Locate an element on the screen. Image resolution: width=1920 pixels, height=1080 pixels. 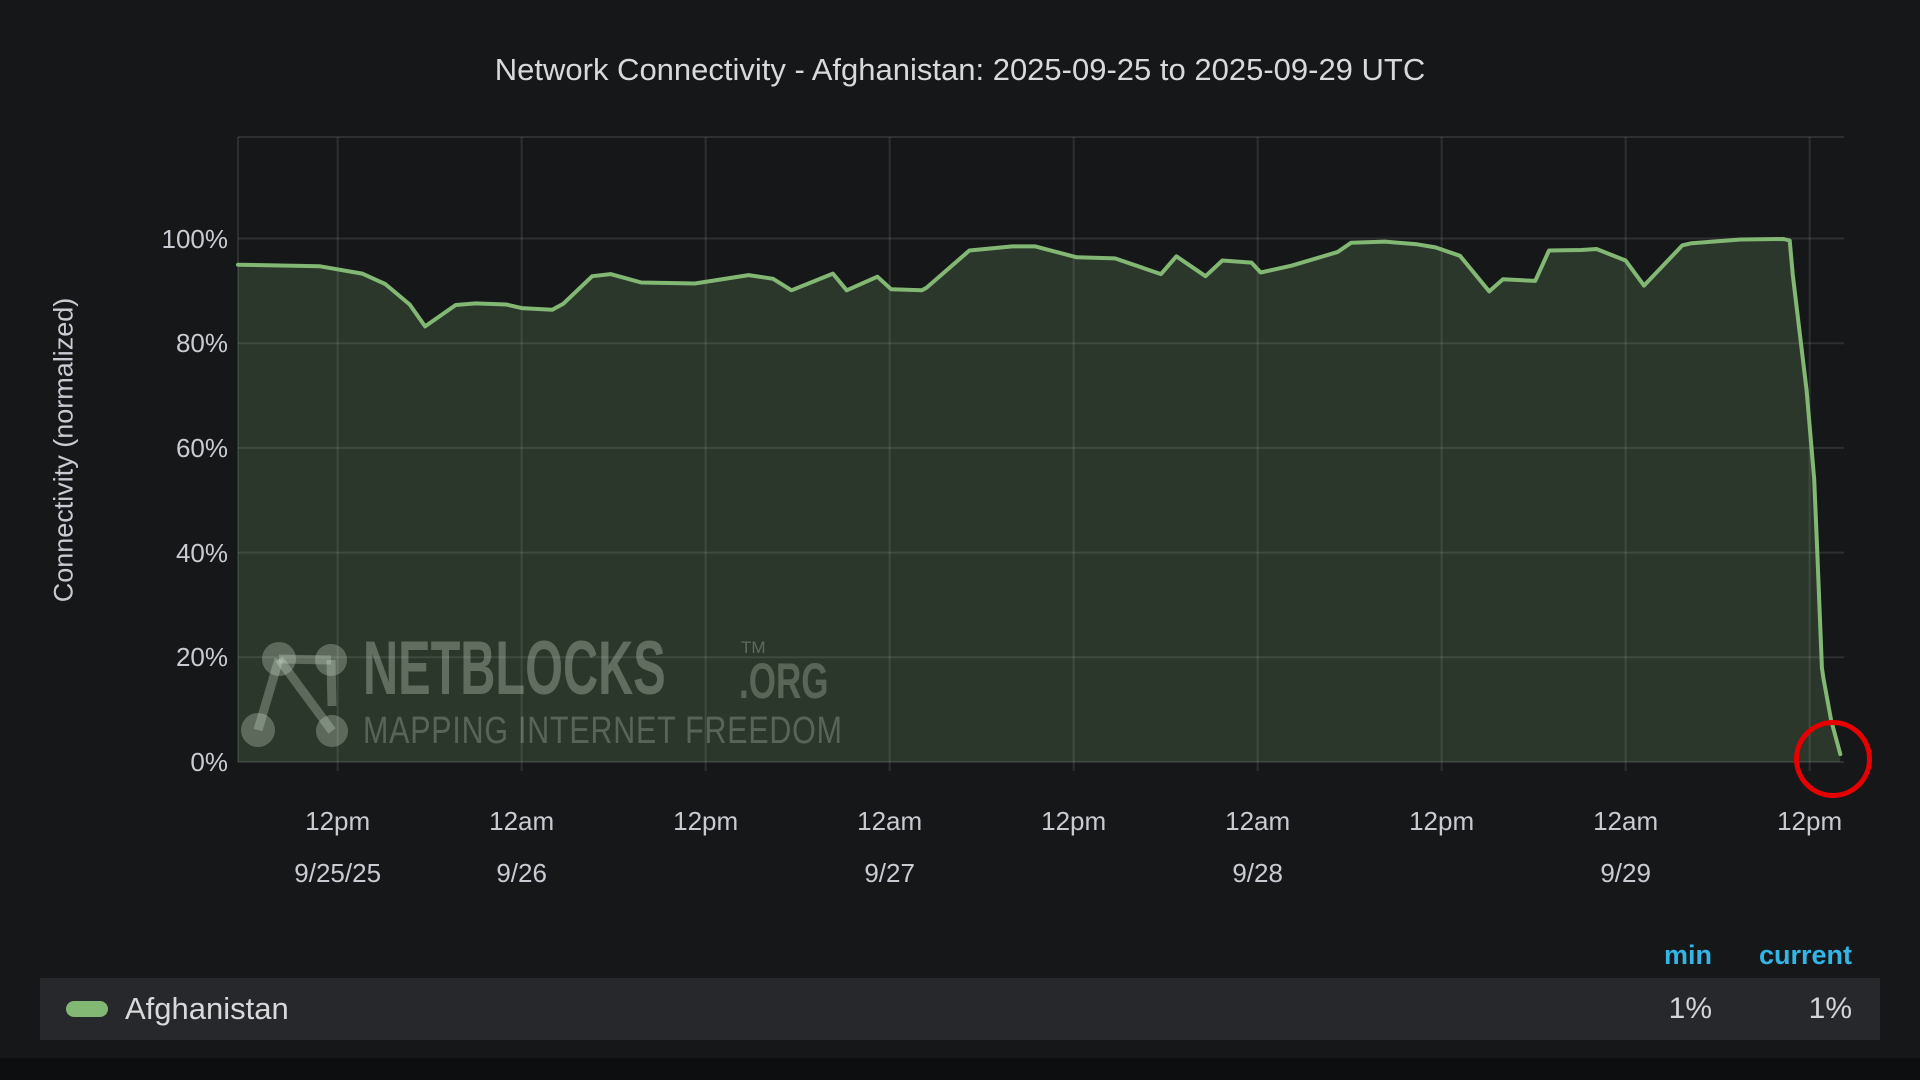
x-tick-date-label: 9/29 is located at coordinates (1625, 873).